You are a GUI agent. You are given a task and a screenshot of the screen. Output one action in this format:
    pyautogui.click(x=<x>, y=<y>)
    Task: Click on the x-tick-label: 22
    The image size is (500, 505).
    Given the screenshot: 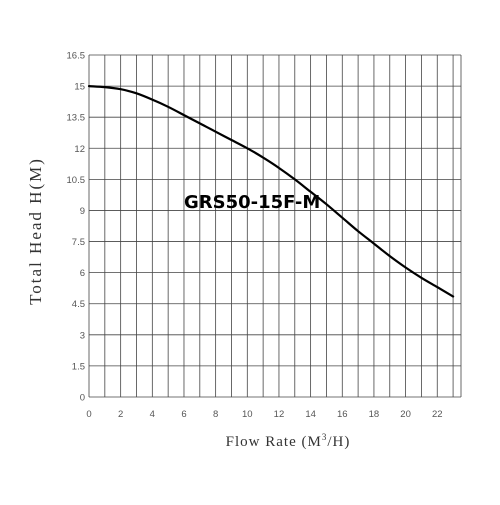 What is the action you would take?
    pyautogui.click(x=437, y=414)
    